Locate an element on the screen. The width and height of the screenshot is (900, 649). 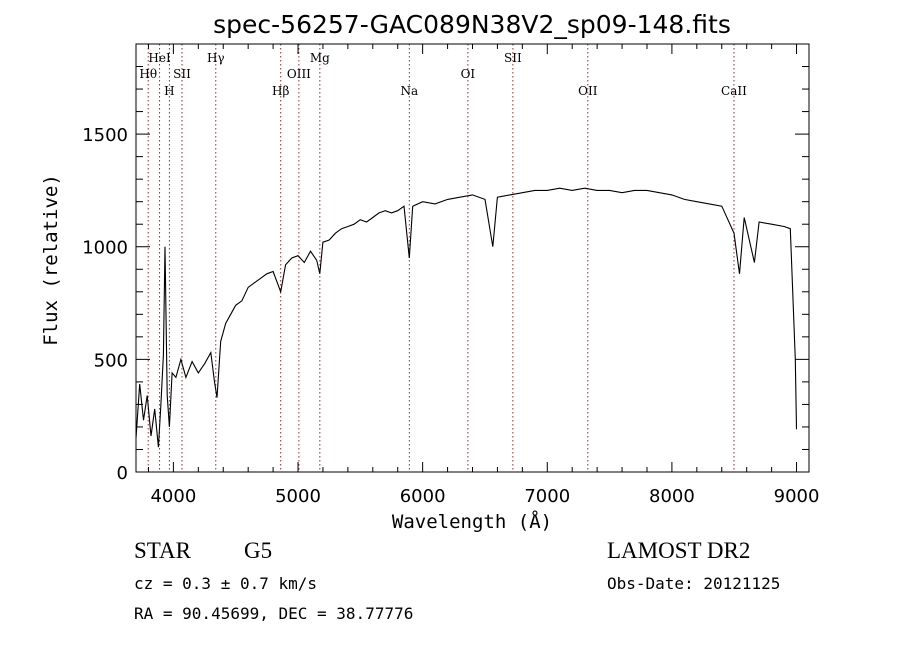
x-tick-label: 6000 is located at coordinates (423, 496).